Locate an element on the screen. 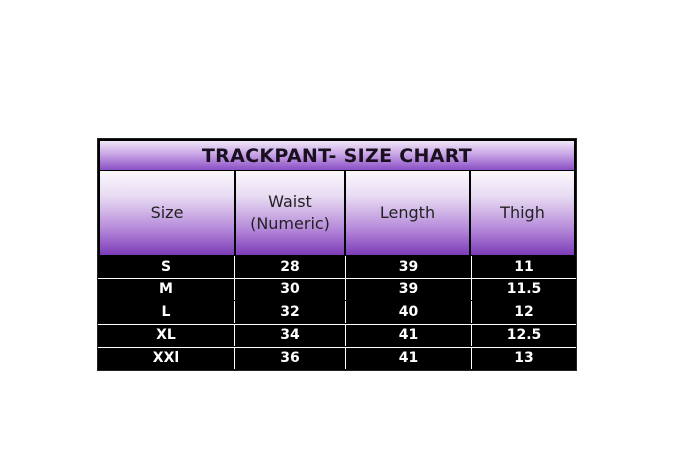 Image resolution: width=694 pixels, height=462 pixels. table-row: L 32 40 12 is located at coordinates (337, 312).